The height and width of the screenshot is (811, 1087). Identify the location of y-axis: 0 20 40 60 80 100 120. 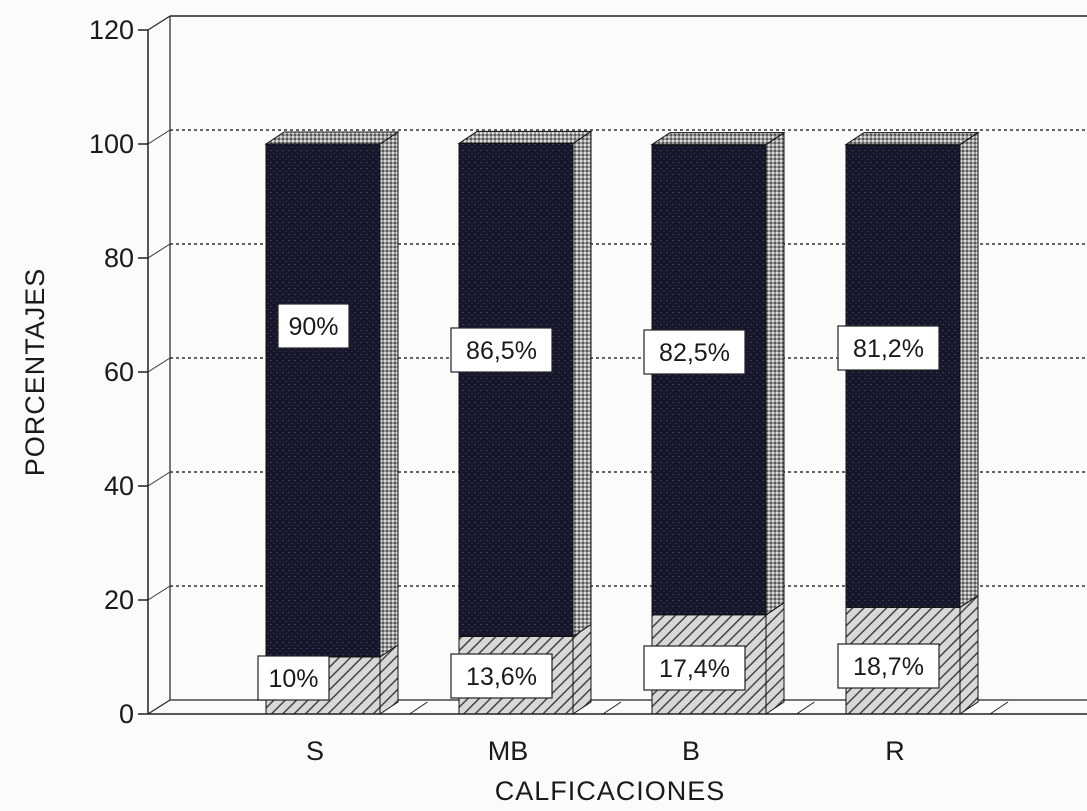
(130, 372).